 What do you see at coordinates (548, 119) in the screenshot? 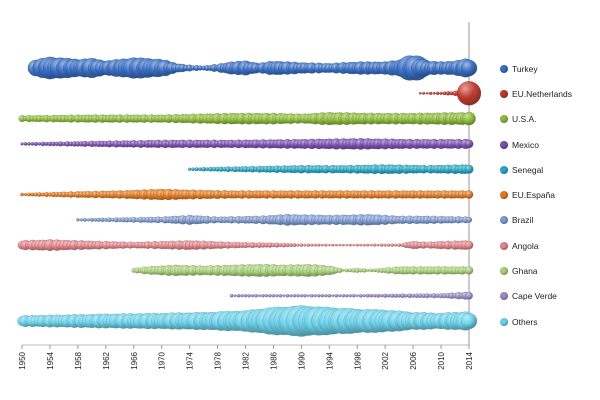
I see `legend-item: U.S.A.` at bounding box center [548, 119].